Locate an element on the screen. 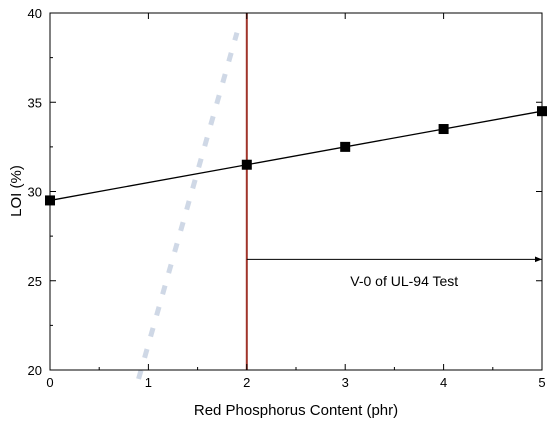 This screenshot has height=428, width=550. y-tick-label: 30 is located at coordinates (35, 192).